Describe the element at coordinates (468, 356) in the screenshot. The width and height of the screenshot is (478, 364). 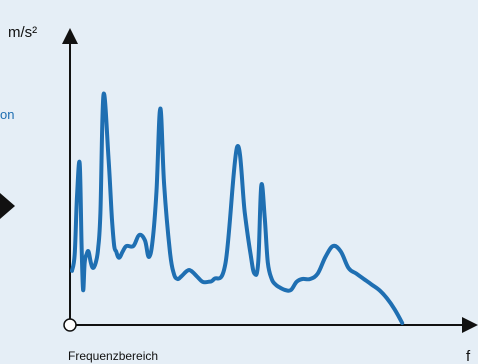
I see `x-axis-label: f` at that location.